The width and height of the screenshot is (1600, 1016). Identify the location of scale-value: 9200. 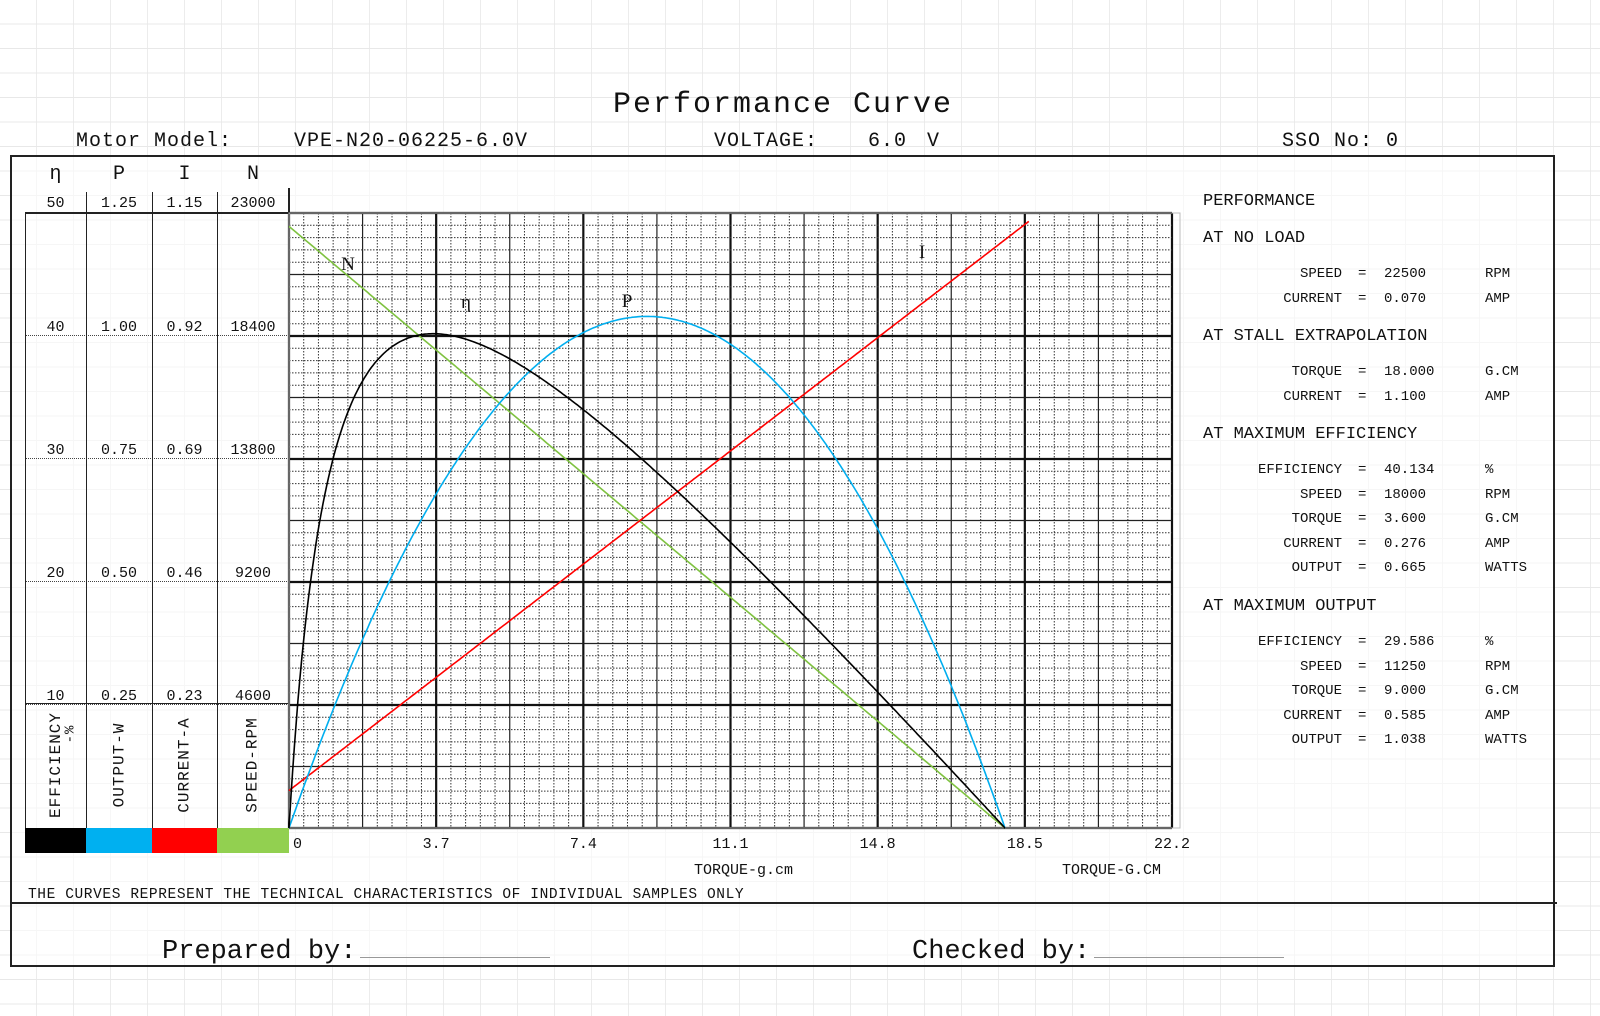
(252, 573).